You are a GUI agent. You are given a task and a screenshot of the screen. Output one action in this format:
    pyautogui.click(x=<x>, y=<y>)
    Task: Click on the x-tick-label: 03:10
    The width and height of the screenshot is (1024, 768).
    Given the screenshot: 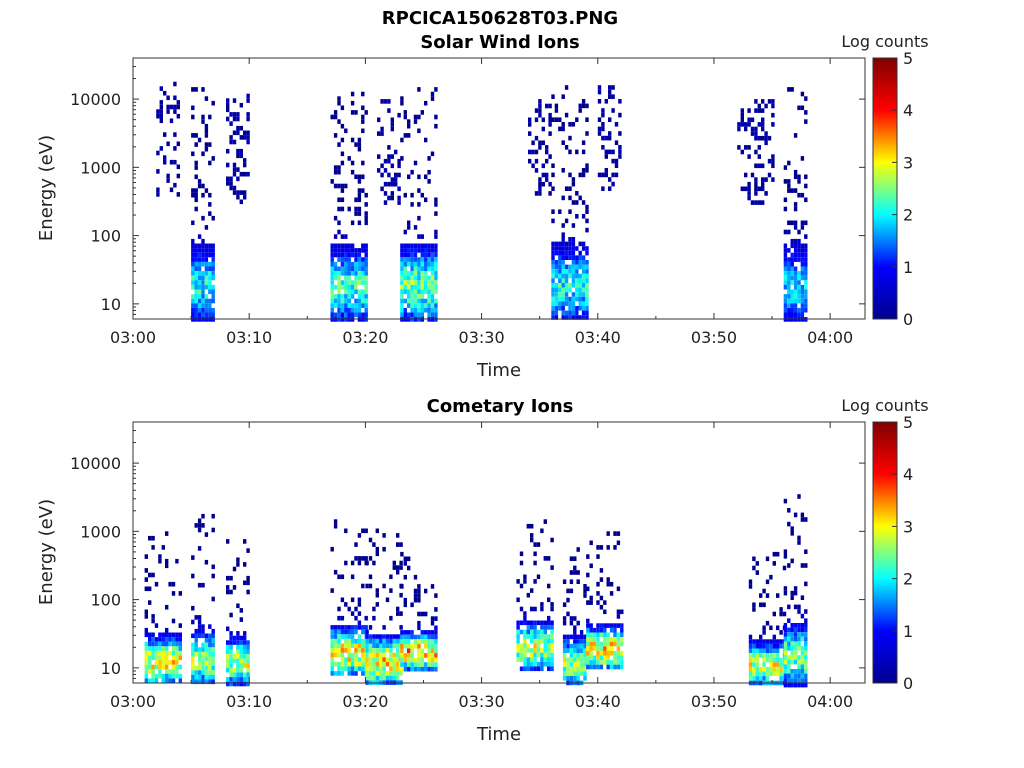 What is the action you would take?
    pyautogui.click(x=249, y=337)
    